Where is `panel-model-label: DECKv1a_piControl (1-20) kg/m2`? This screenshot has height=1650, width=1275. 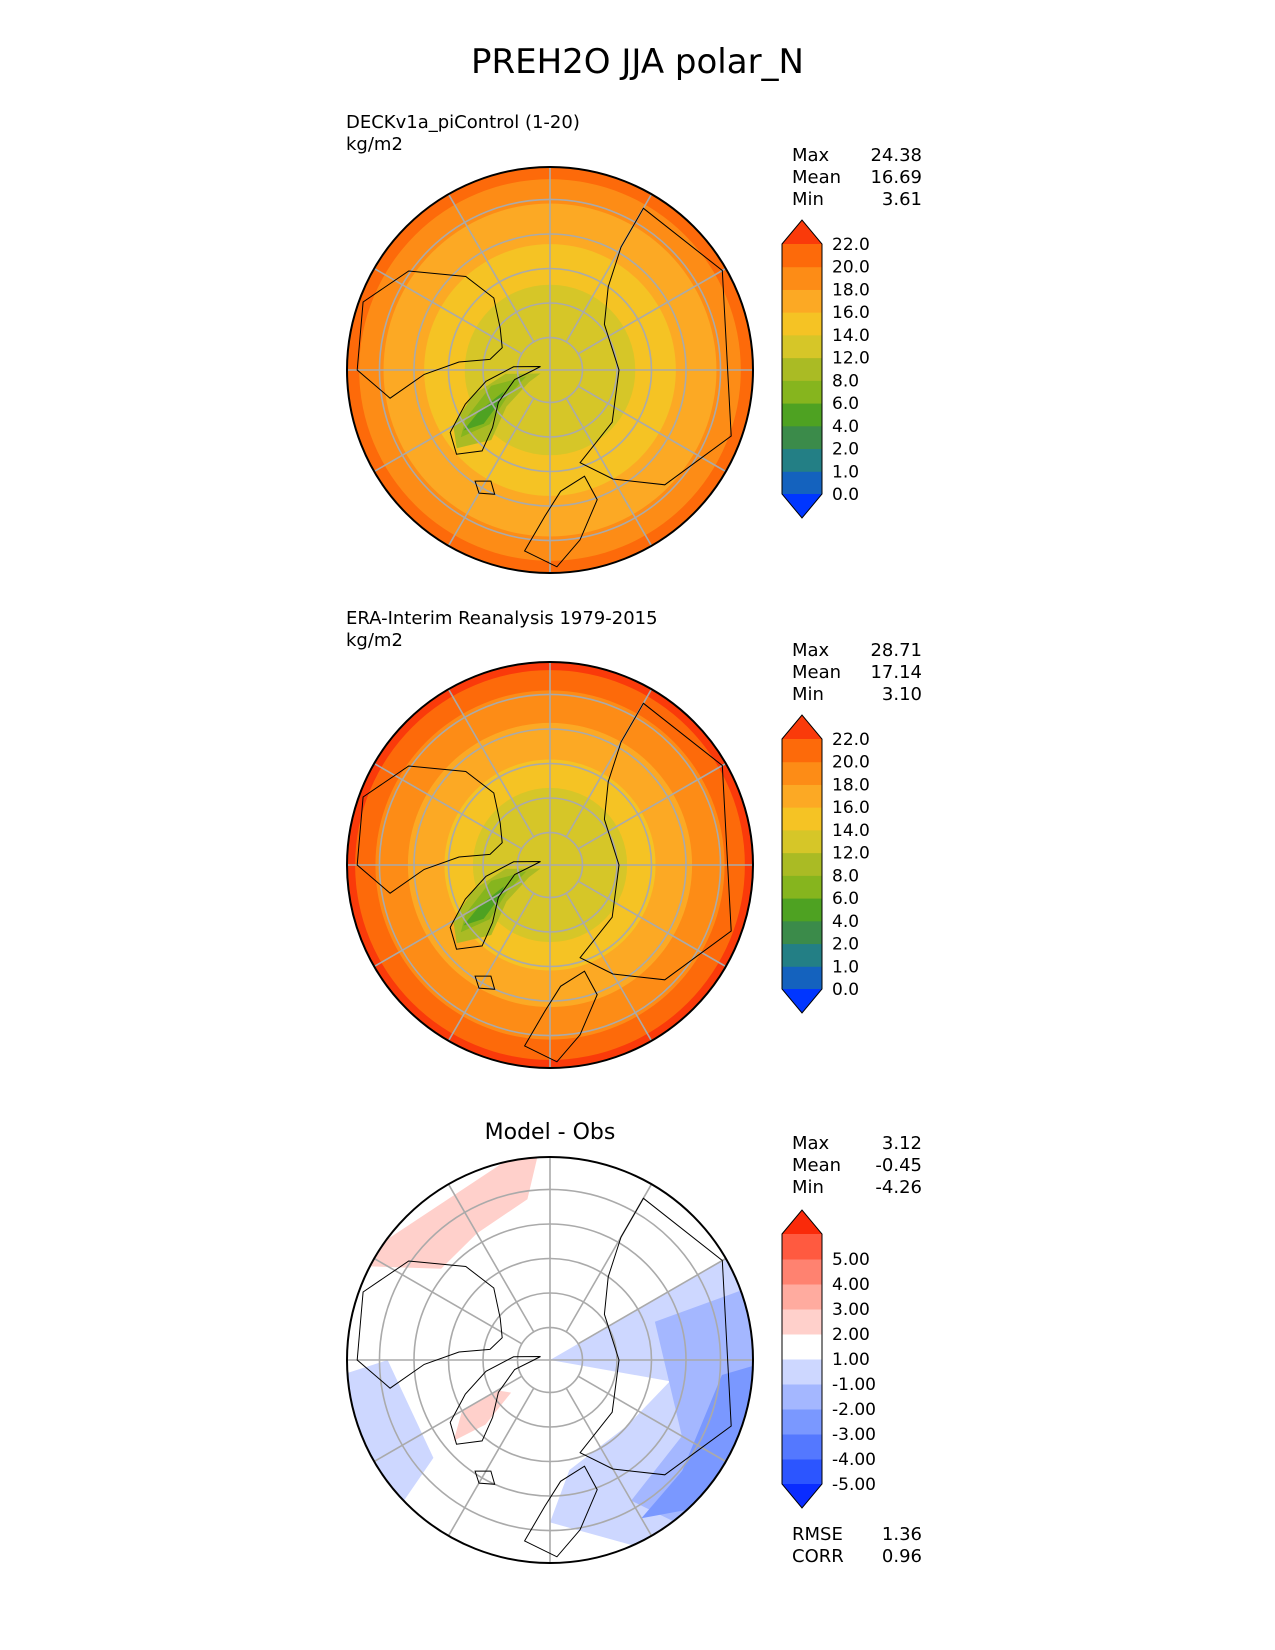 panel-model-label: DECKv1a_piControl (1-20) kg/m2 is located at coordinates (463, 134).